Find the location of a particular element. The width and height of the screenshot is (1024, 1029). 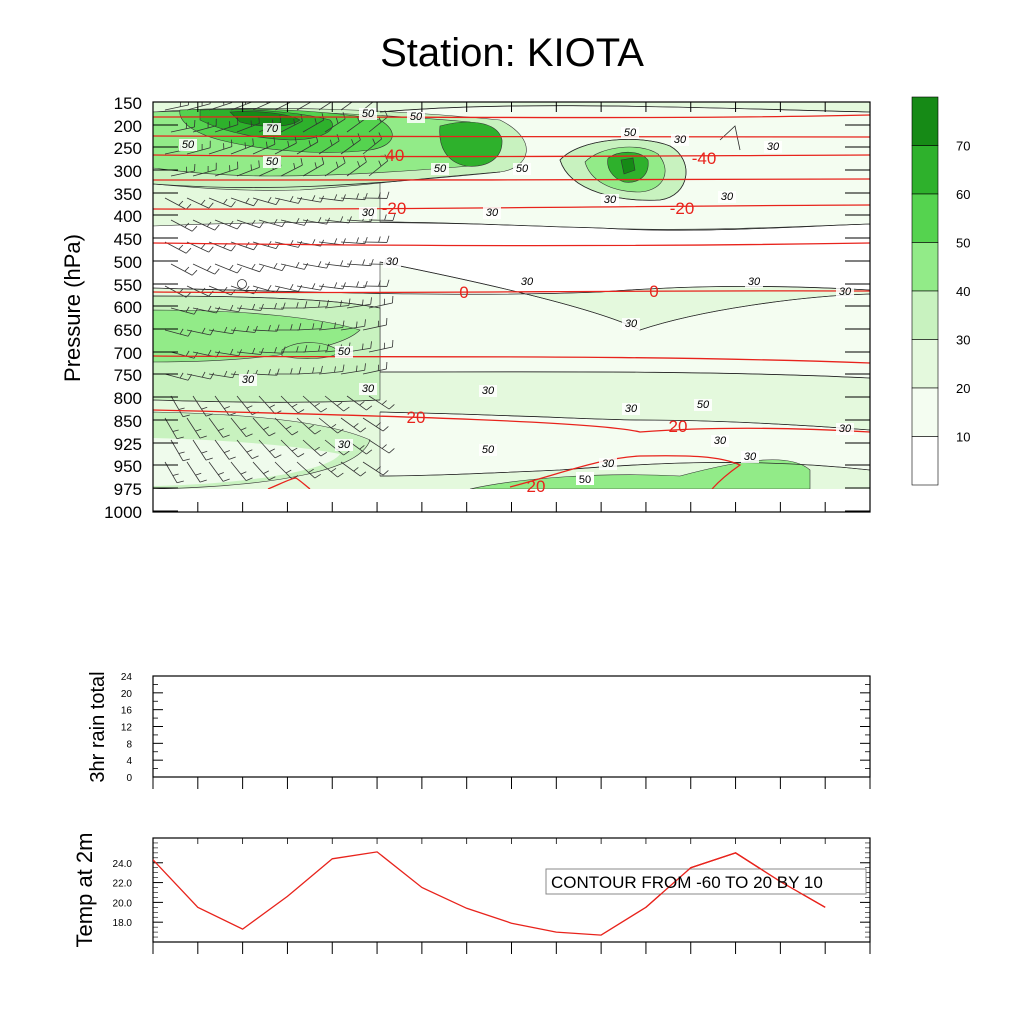

pressure-tick-label: 925 is located at coordinates (128, 444).